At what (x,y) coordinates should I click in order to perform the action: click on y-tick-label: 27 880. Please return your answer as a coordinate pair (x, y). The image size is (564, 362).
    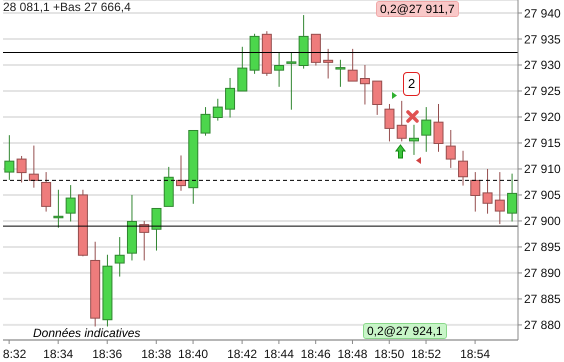
    Looking at the image, I should click on (543, 325).